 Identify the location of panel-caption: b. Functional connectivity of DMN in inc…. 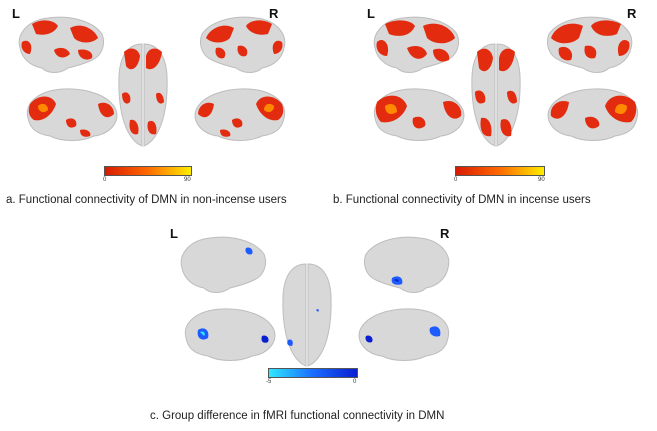
(462, 200).